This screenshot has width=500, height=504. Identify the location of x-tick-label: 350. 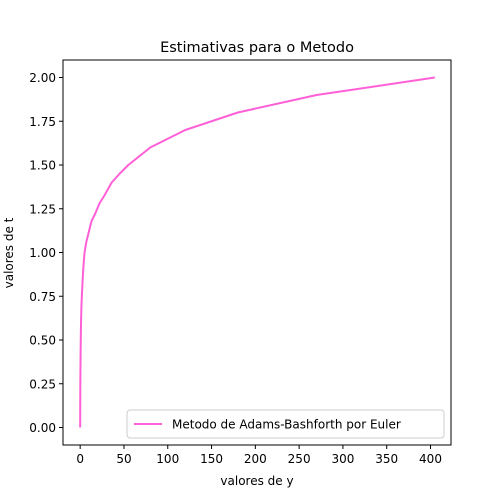
(386, 459).